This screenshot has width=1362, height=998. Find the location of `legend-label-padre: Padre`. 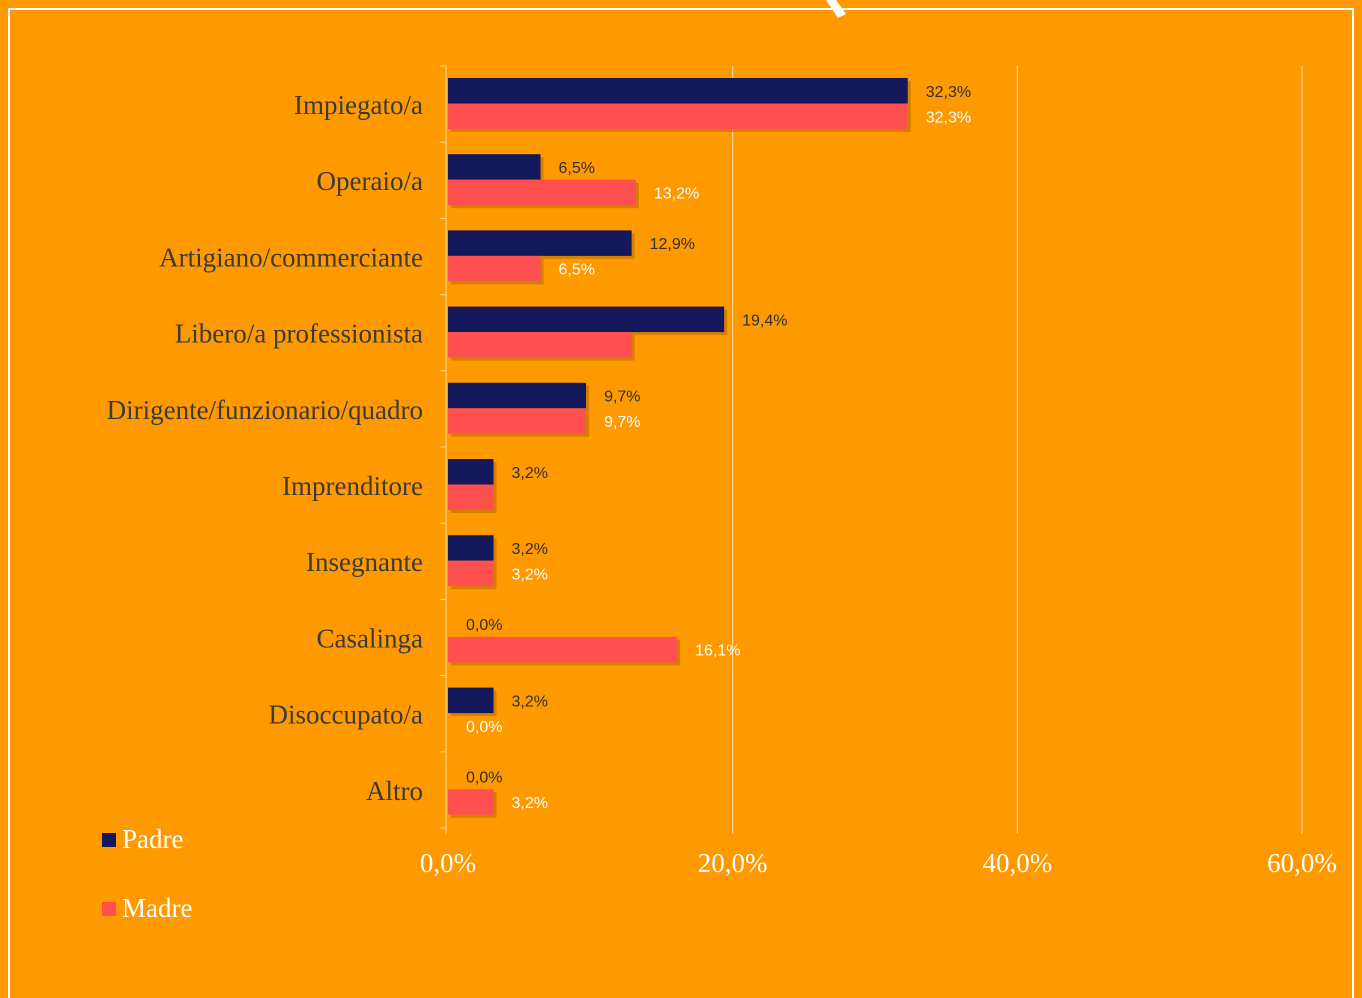

legend-label-padre: Padre is located at coordinates (153, 839).